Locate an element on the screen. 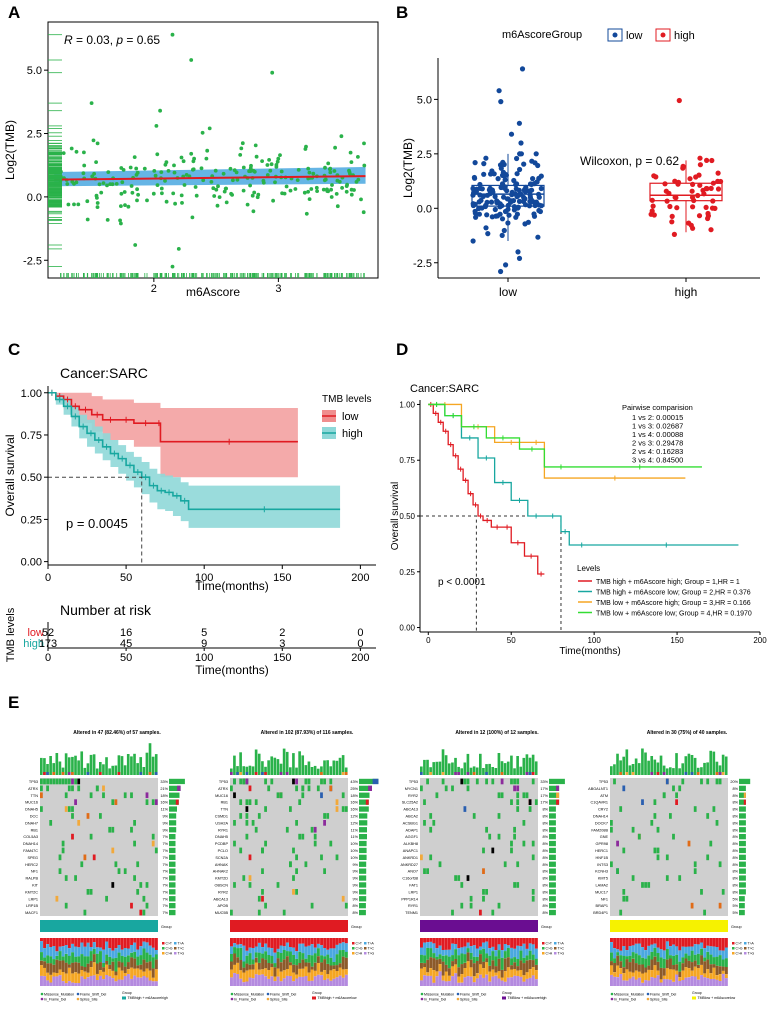  legend-mutation-label: Splice_Site is located at coordinates (469, 1000).